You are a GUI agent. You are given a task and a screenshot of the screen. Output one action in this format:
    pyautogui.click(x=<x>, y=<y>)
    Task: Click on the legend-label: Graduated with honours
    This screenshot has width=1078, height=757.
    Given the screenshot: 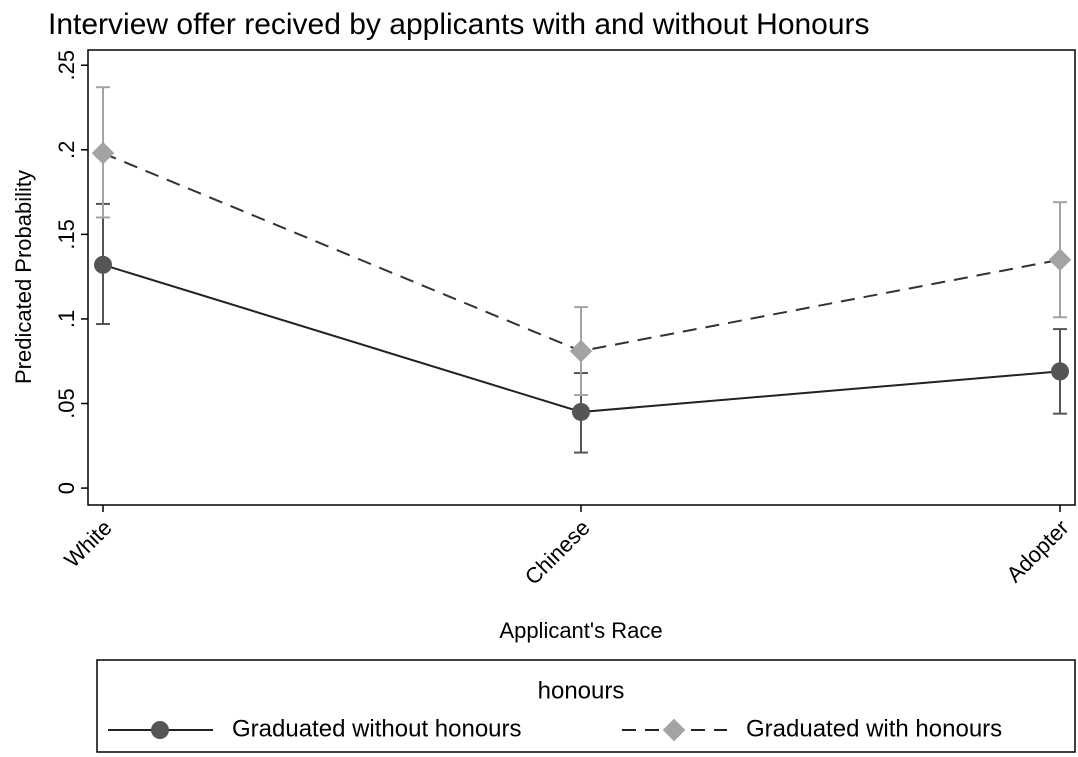 What is the action you would take?
    pyautogui.click(x=874, y=728)
    